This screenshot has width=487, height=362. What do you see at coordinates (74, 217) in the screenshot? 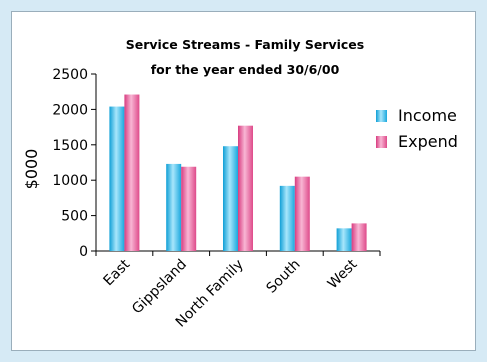
I see `y-tick-label: 500` at bounding box center [74, 217].